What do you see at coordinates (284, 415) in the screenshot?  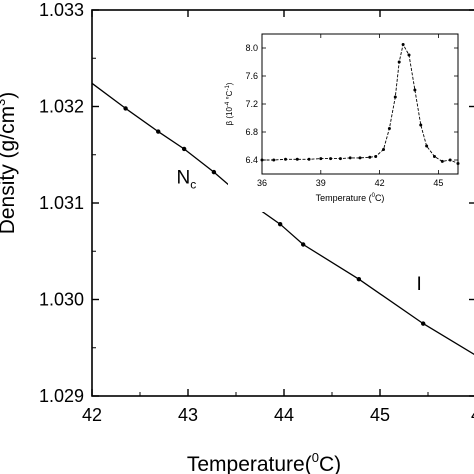 I see `main-x-tick-label: 44` at bounding box center [284, 415].